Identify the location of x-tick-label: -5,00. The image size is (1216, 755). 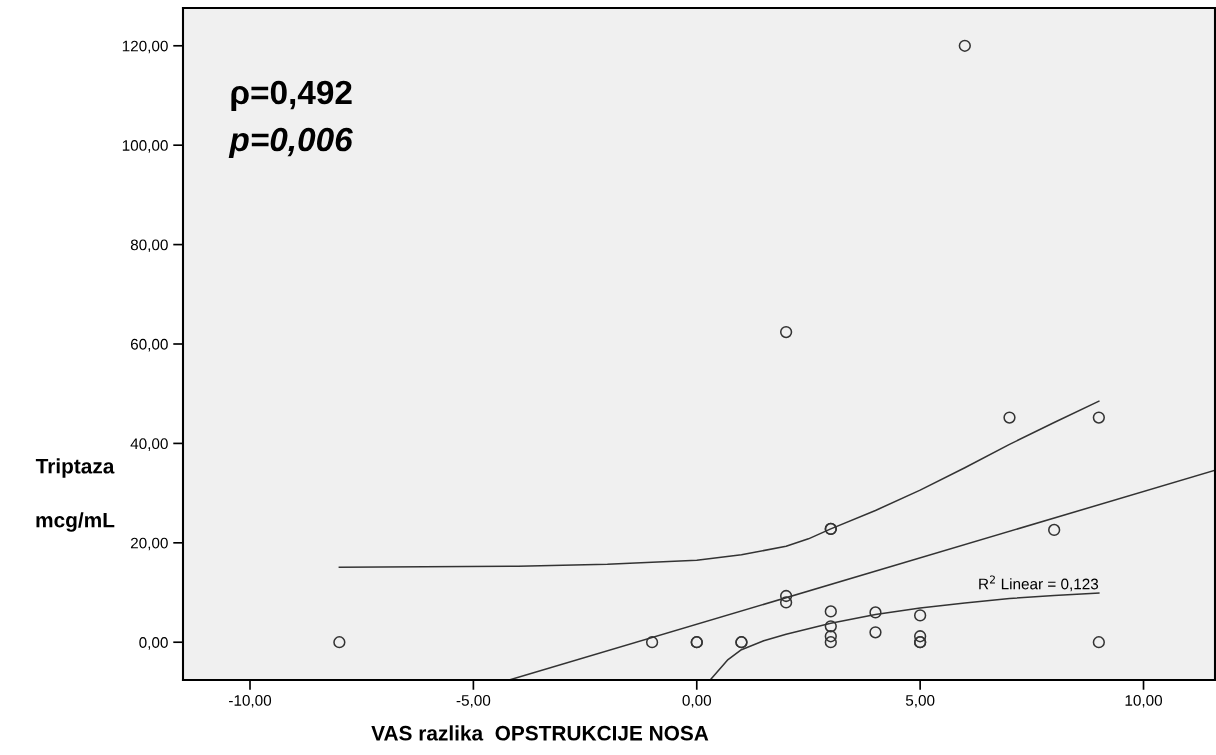
(473, 701).